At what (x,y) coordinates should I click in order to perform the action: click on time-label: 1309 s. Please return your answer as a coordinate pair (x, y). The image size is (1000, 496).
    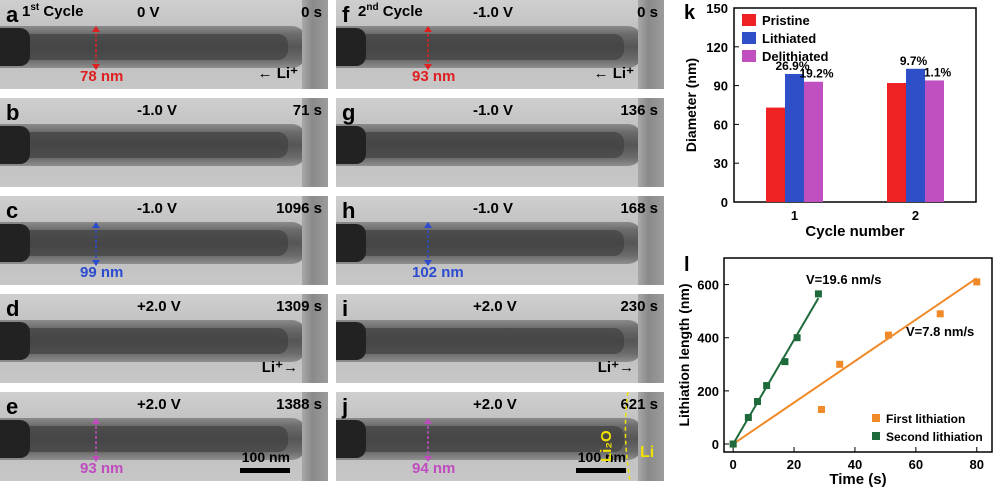
    Looking at the image, I should click on (299, 306).